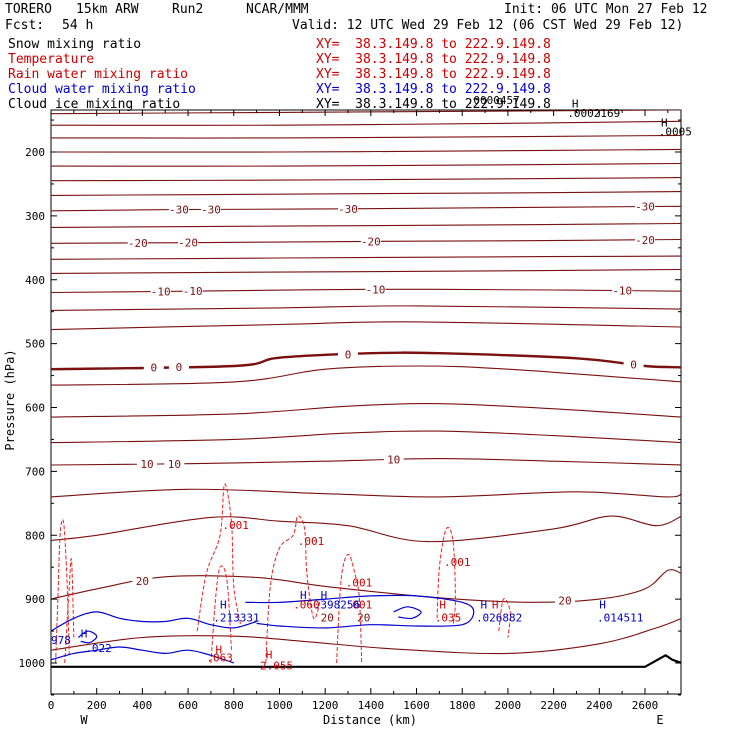 The height and width of the screenshot is (740, 740). I want to click on isotherm-label-12-1: -10, so click(193, 291).